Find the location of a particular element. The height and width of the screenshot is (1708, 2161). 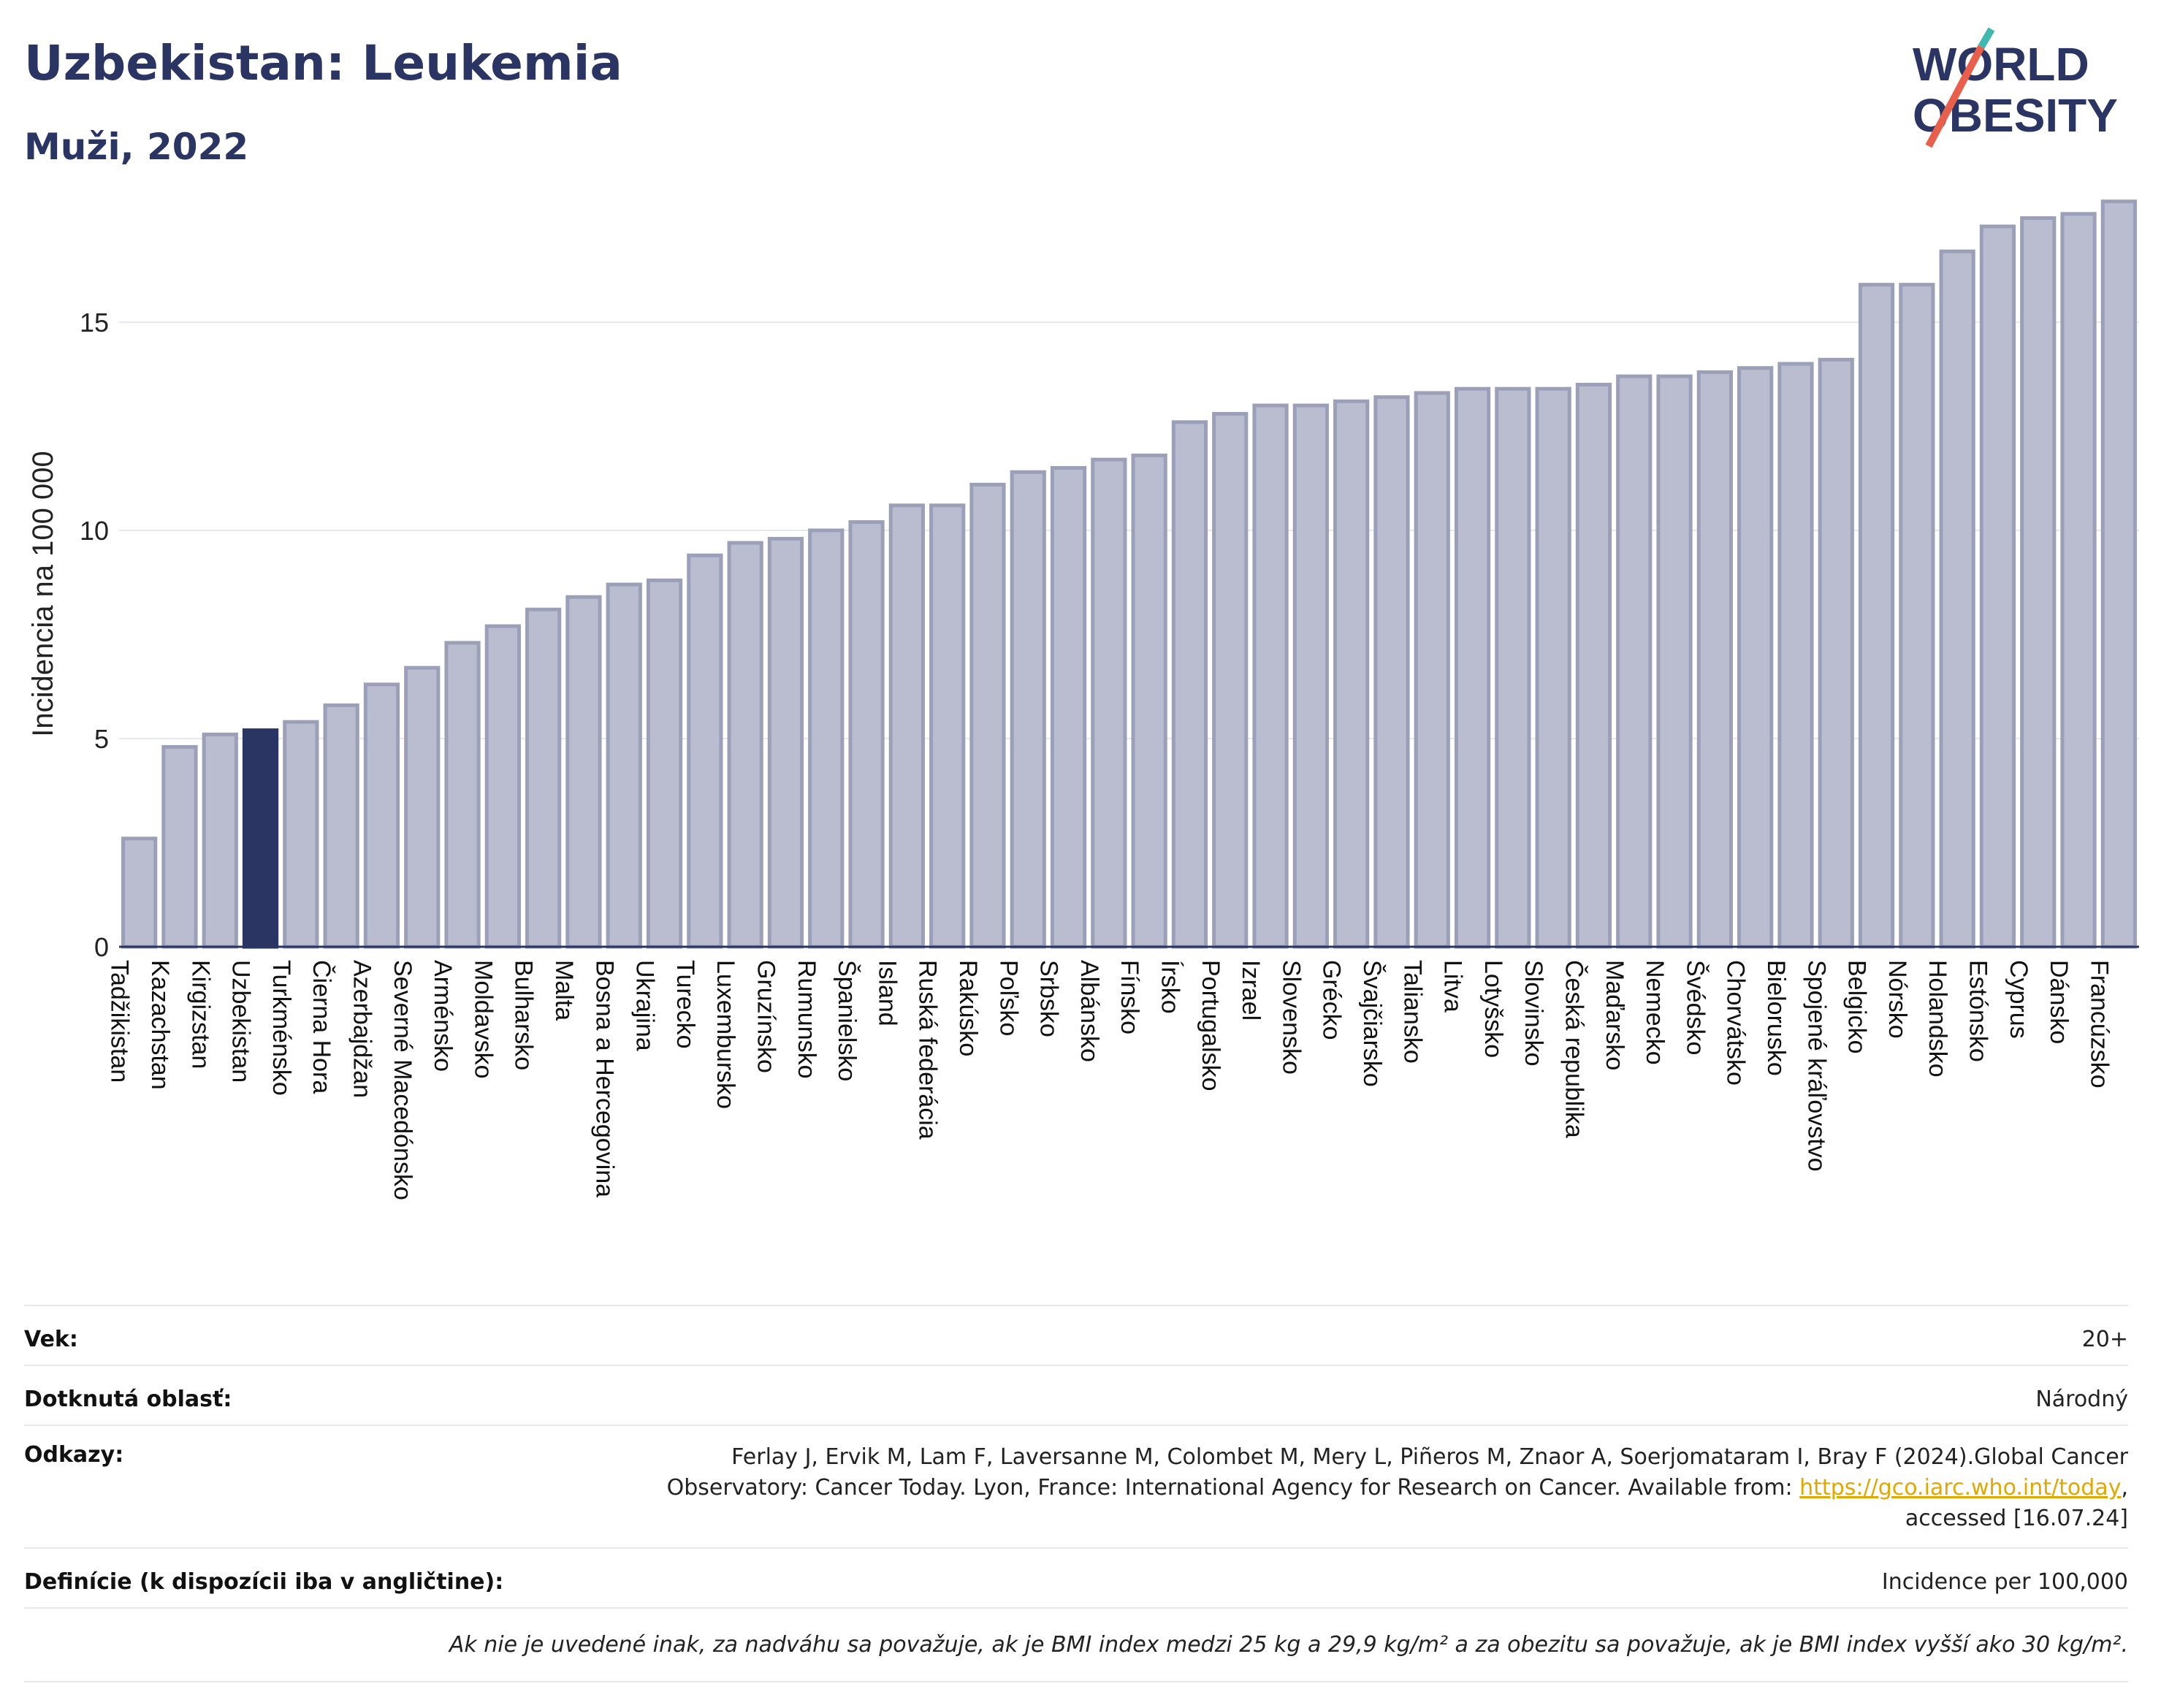

x-tick-label: Luxembursko is located at coordinates (725, 1034).